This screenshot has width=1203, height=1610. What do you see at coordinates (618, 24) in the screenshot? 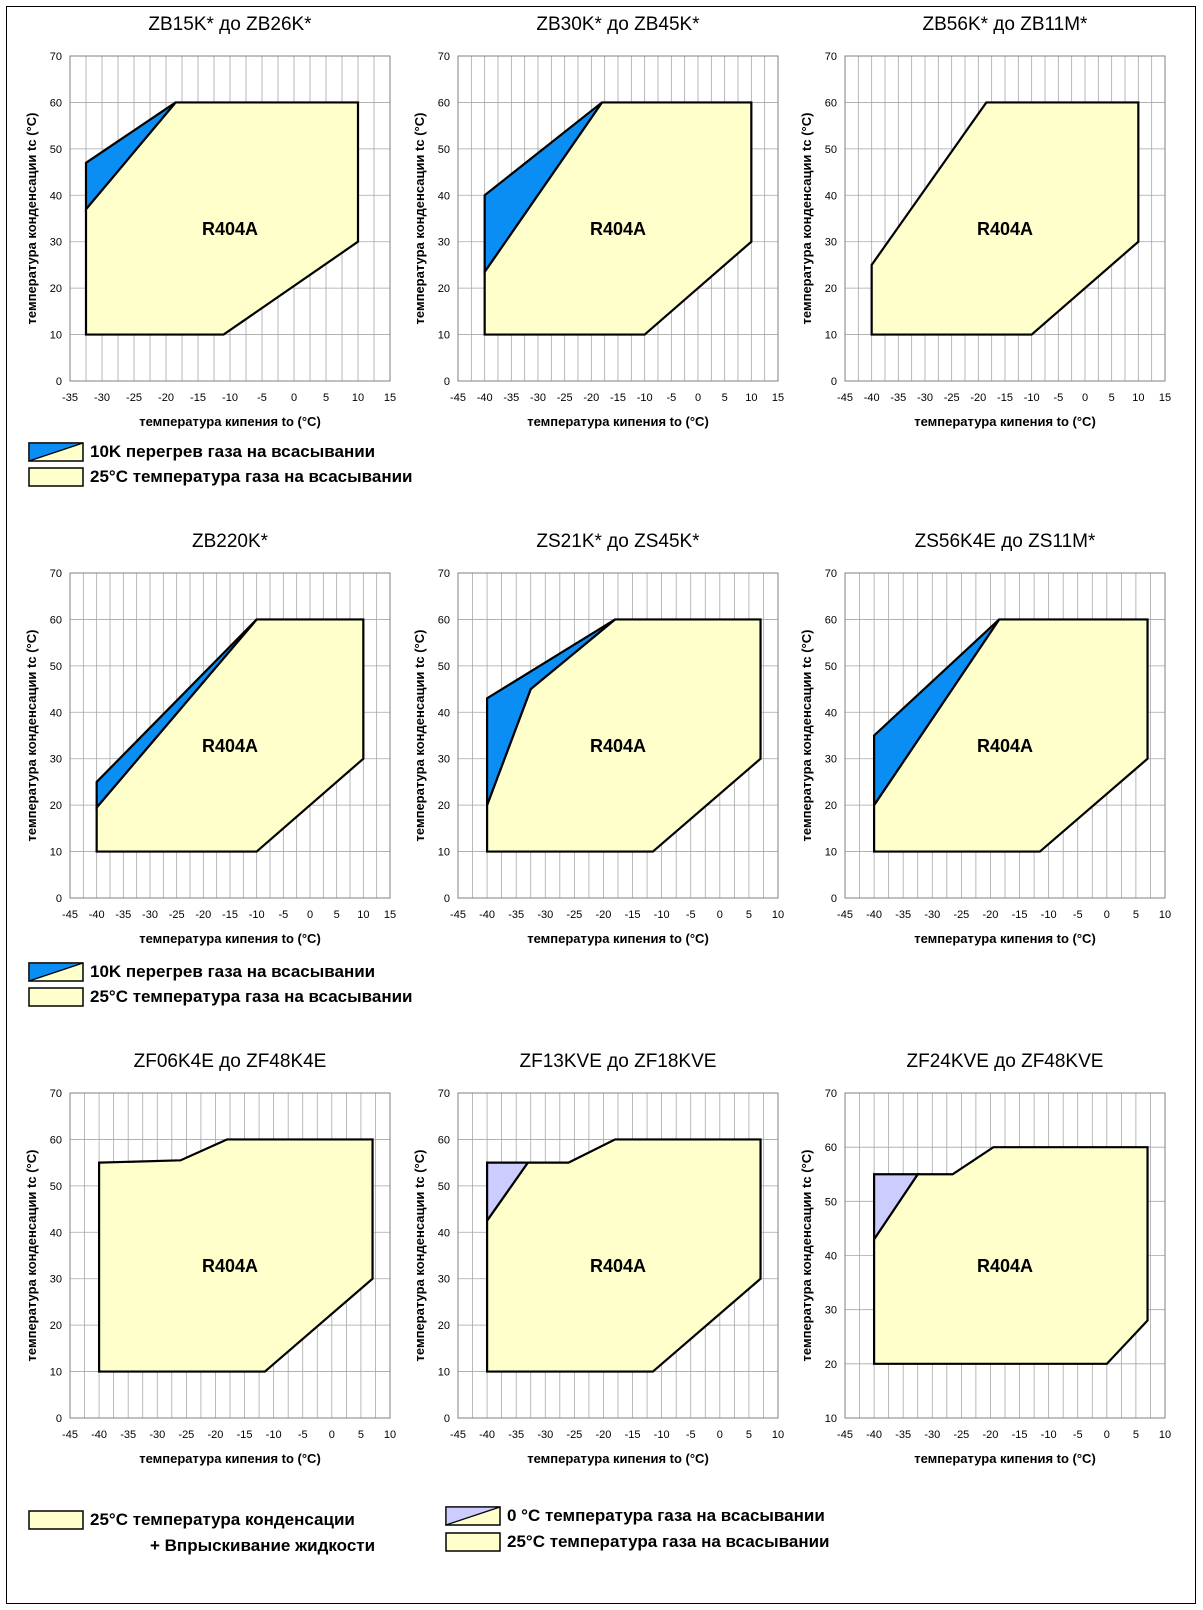
I see `chart-title: ZB30K* до ZB45K*` at bounding box center [618, 24].